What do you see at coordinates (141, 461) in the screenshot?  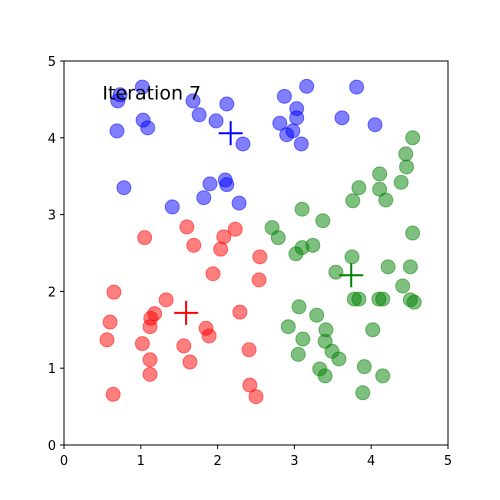 I see `x-tick-label: 1` at bounding box center [141, 461].